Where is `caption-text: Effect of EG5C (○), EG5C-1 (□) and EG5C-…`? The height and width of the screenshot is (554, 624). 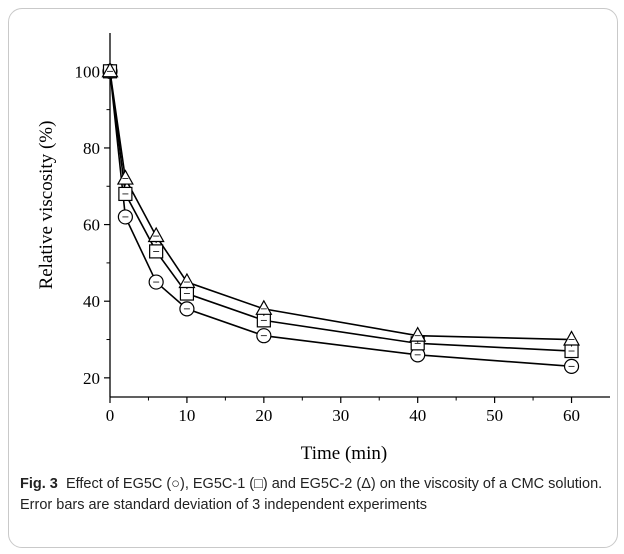 caption-text: Effect of EG5C (○), EG5C-1 (□) and EG5C-… is located at coordinates (311, 494).